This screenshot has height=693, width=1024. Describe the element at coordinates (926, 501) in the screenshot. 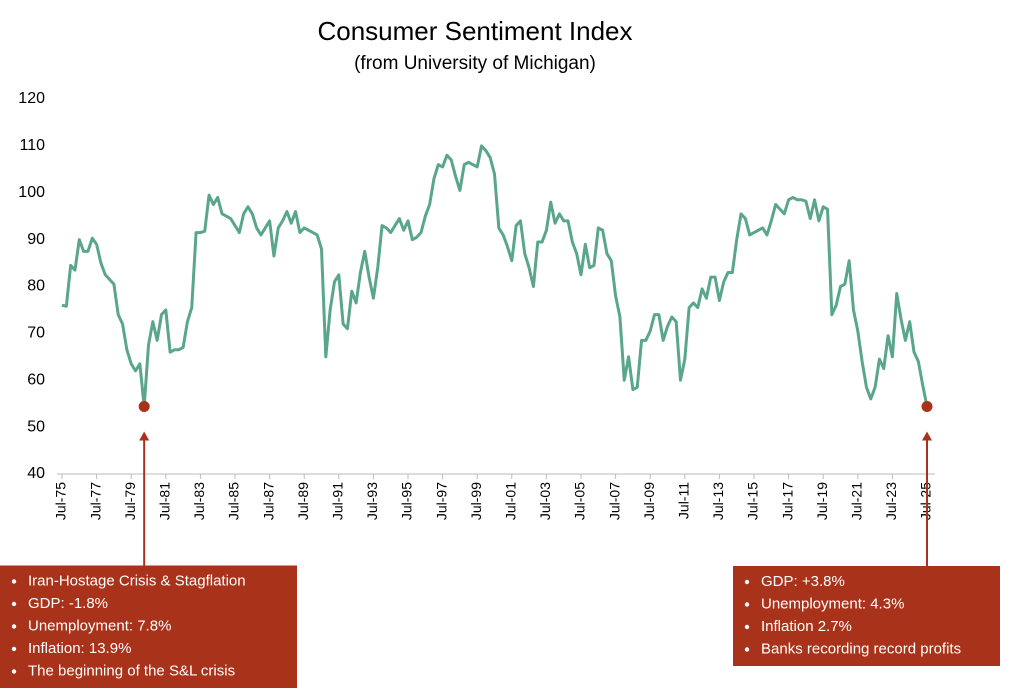

I see `x-tick-label: Jul-25` at that location.